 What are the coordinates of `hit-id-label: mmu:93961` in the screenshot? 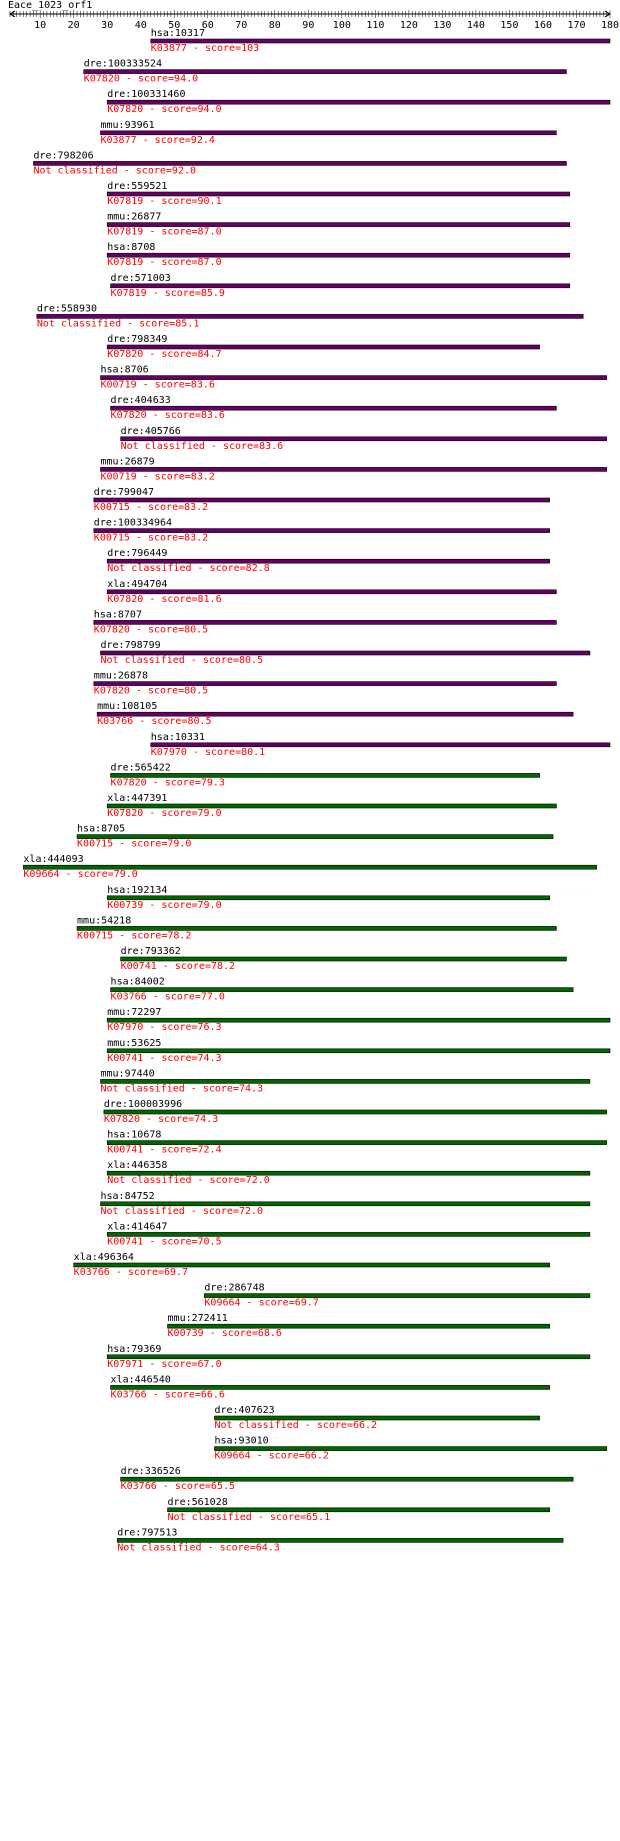 It's located at (128, 125).